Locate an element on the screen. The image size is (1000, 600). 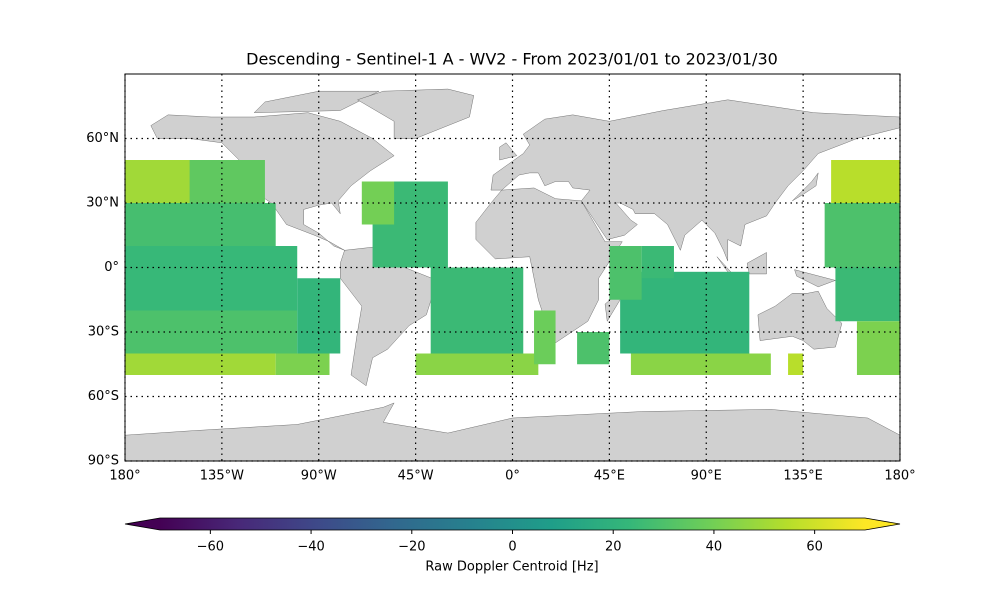
x-tick-label: 90°W is located at coordinates (319, 476).